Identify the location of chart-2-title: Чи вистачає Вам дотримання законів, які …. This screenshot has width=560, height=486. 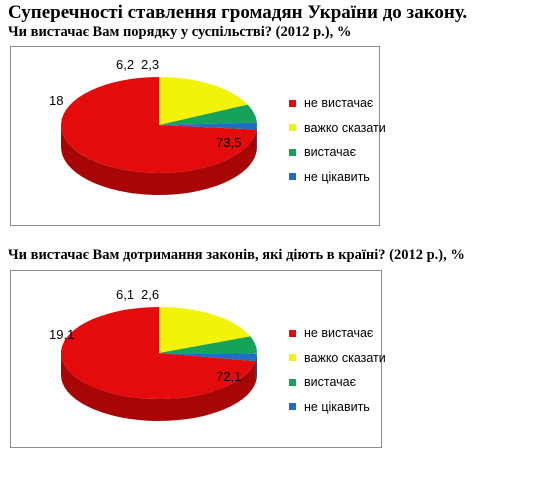
(236, 255).